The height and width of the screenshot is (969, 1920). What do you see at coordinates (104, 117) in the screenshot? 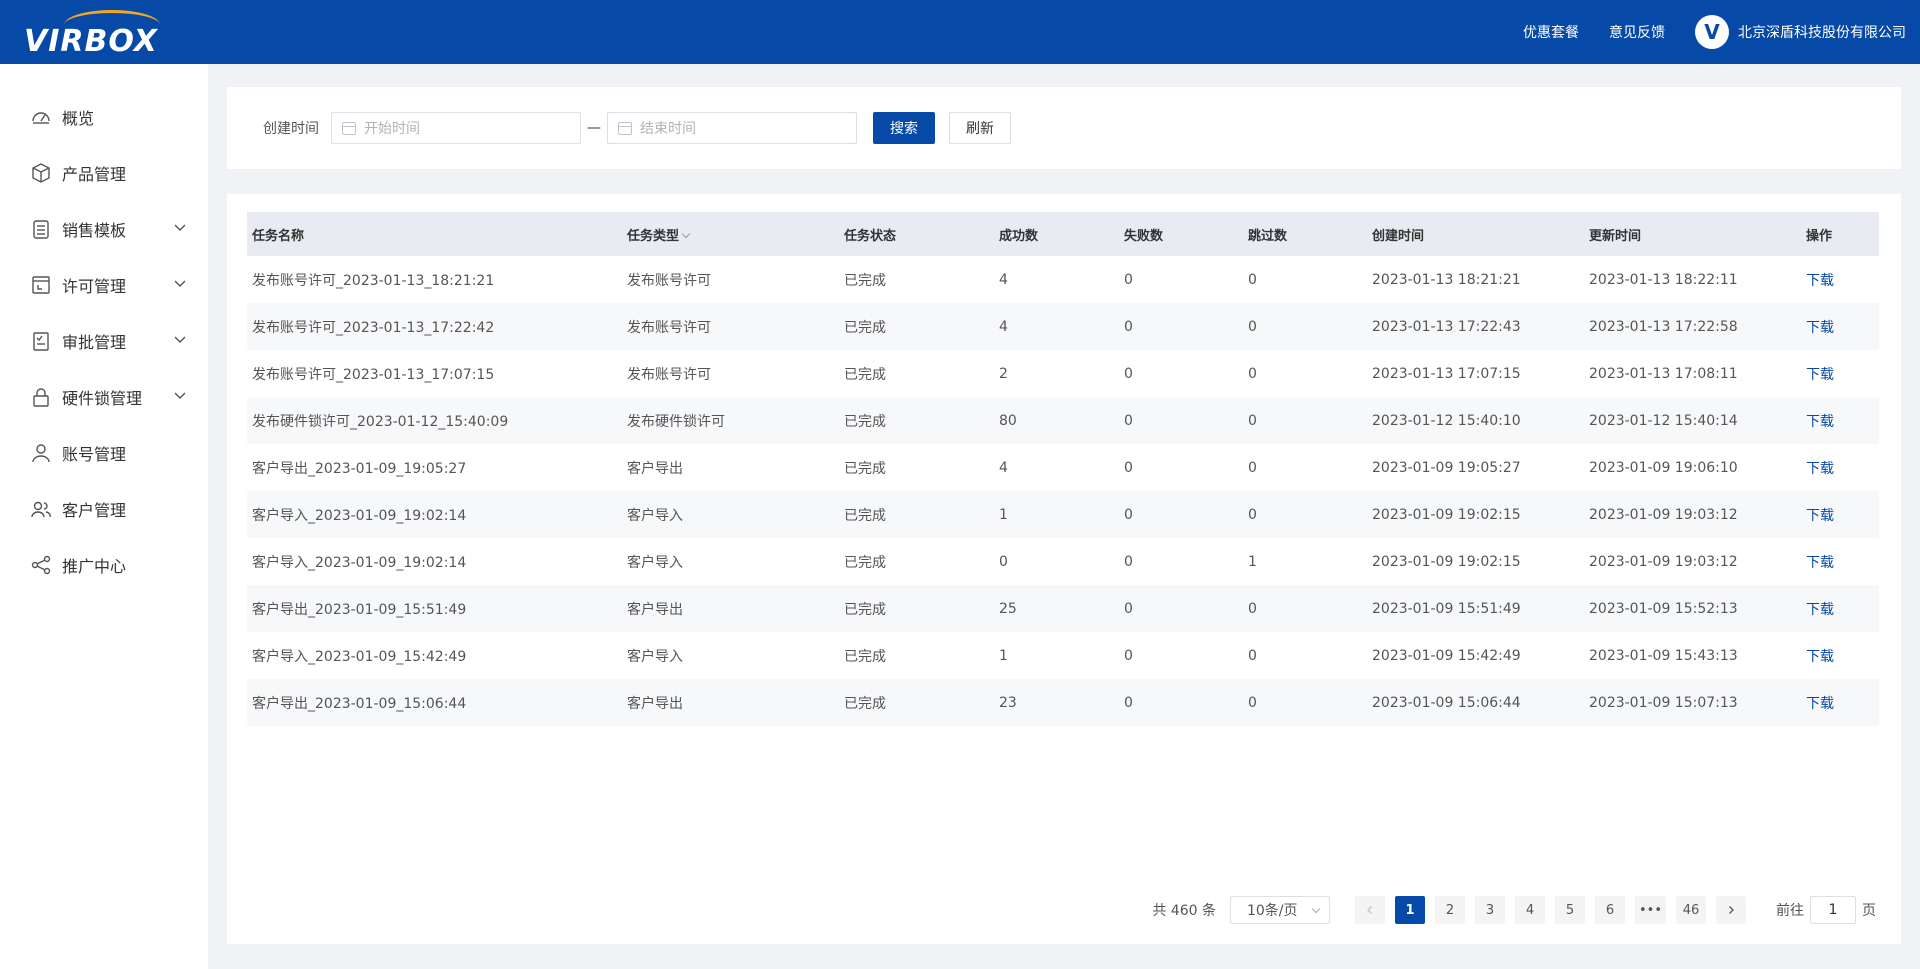
I see `sidebar-item-overview: 概览` at bounding box center [104, 117].